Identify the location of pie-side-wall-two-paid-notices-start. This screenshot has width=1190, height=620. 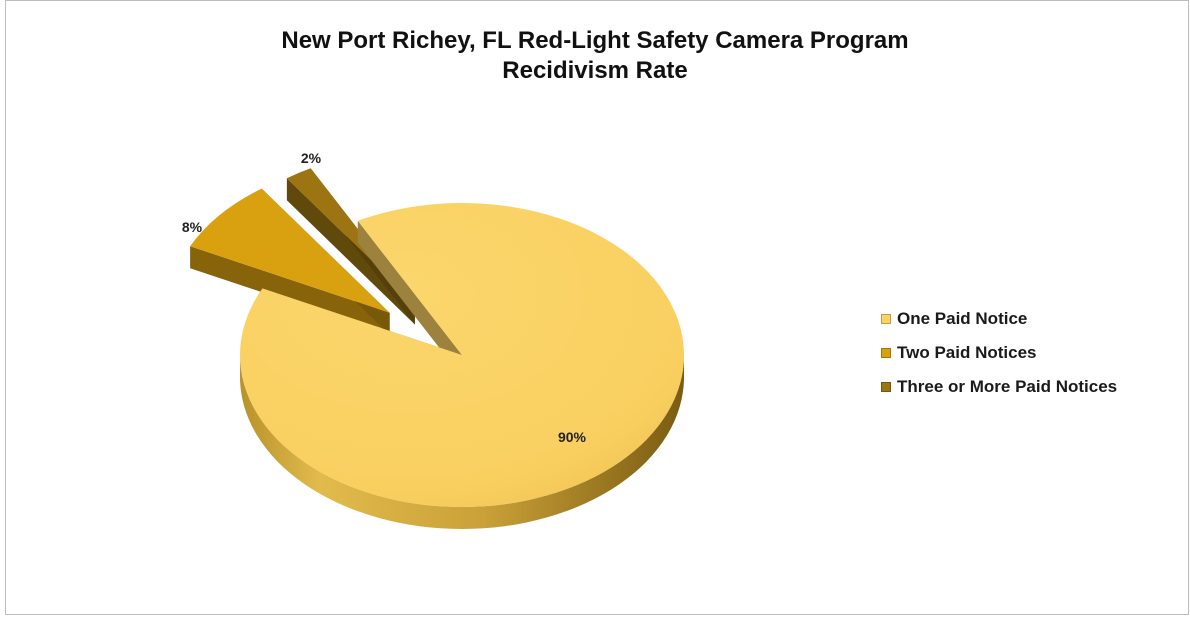
(290, 290).